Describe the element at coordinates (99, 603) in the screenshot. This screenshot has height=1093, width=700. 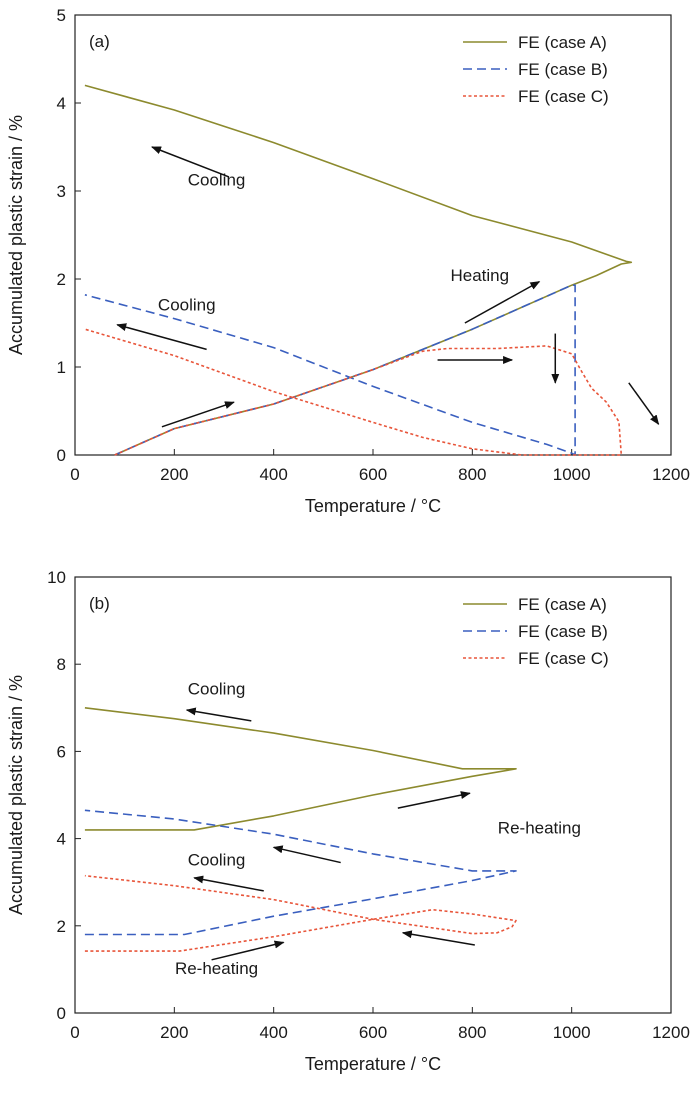
I see `panel-label: (b)` at that location.